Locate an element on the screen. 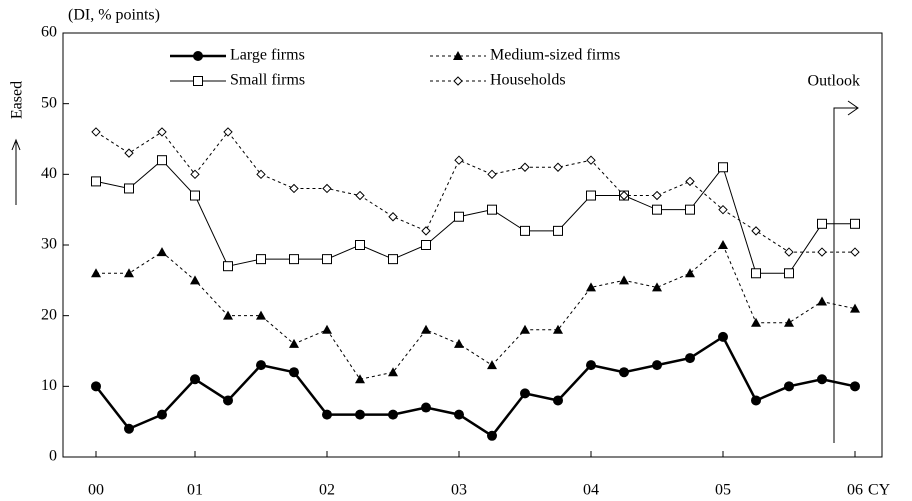  y-tick-label: 10 is located at coordinates (49, 385).